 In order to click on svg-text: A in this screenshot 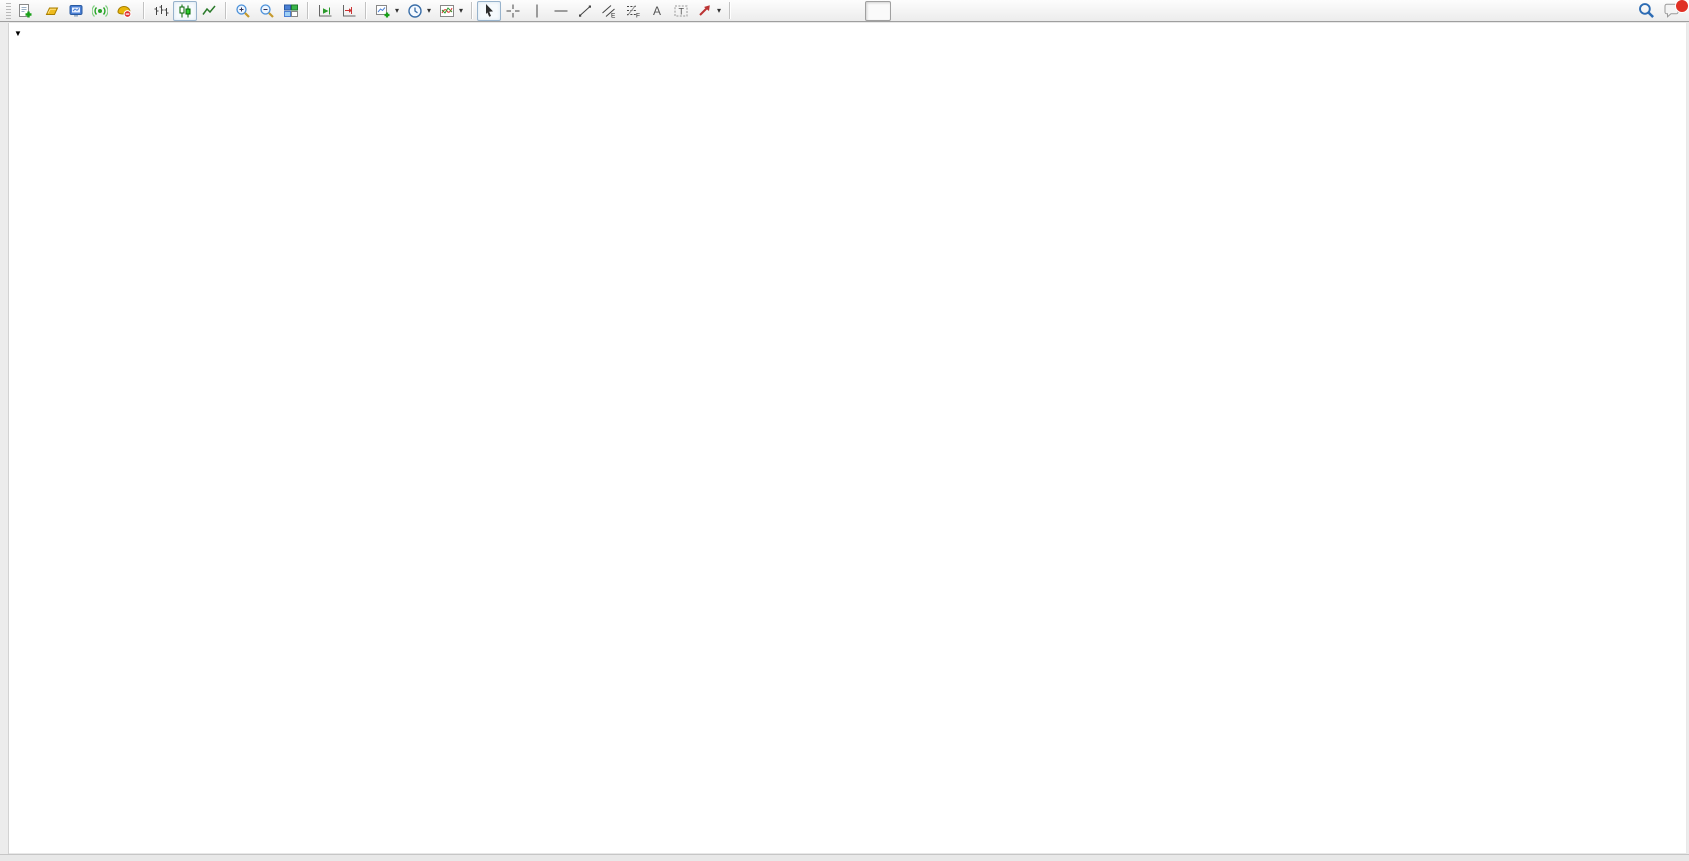, I will do `click(657, 11)`.